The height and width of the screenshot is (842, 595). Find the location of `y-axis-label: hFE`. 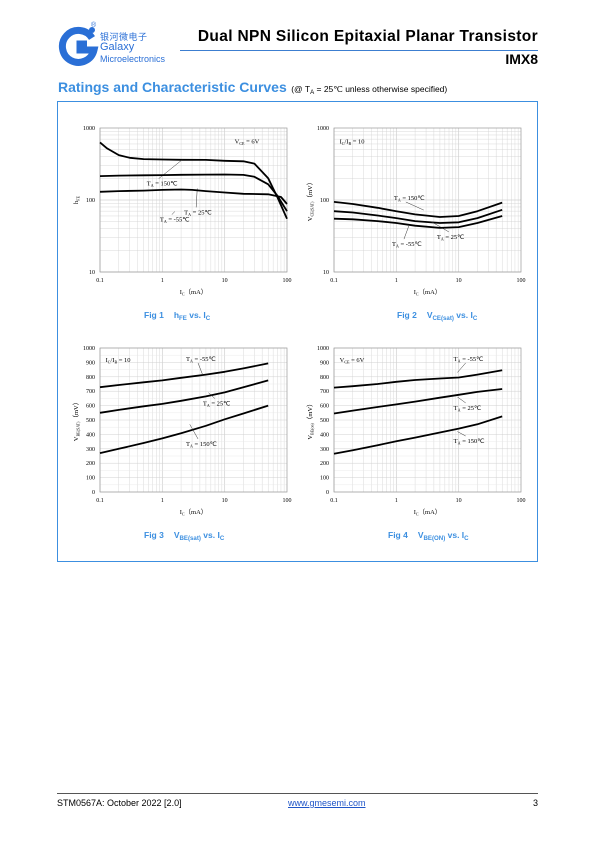

y-axis-label: hFE is located at coordinates (77, 199).